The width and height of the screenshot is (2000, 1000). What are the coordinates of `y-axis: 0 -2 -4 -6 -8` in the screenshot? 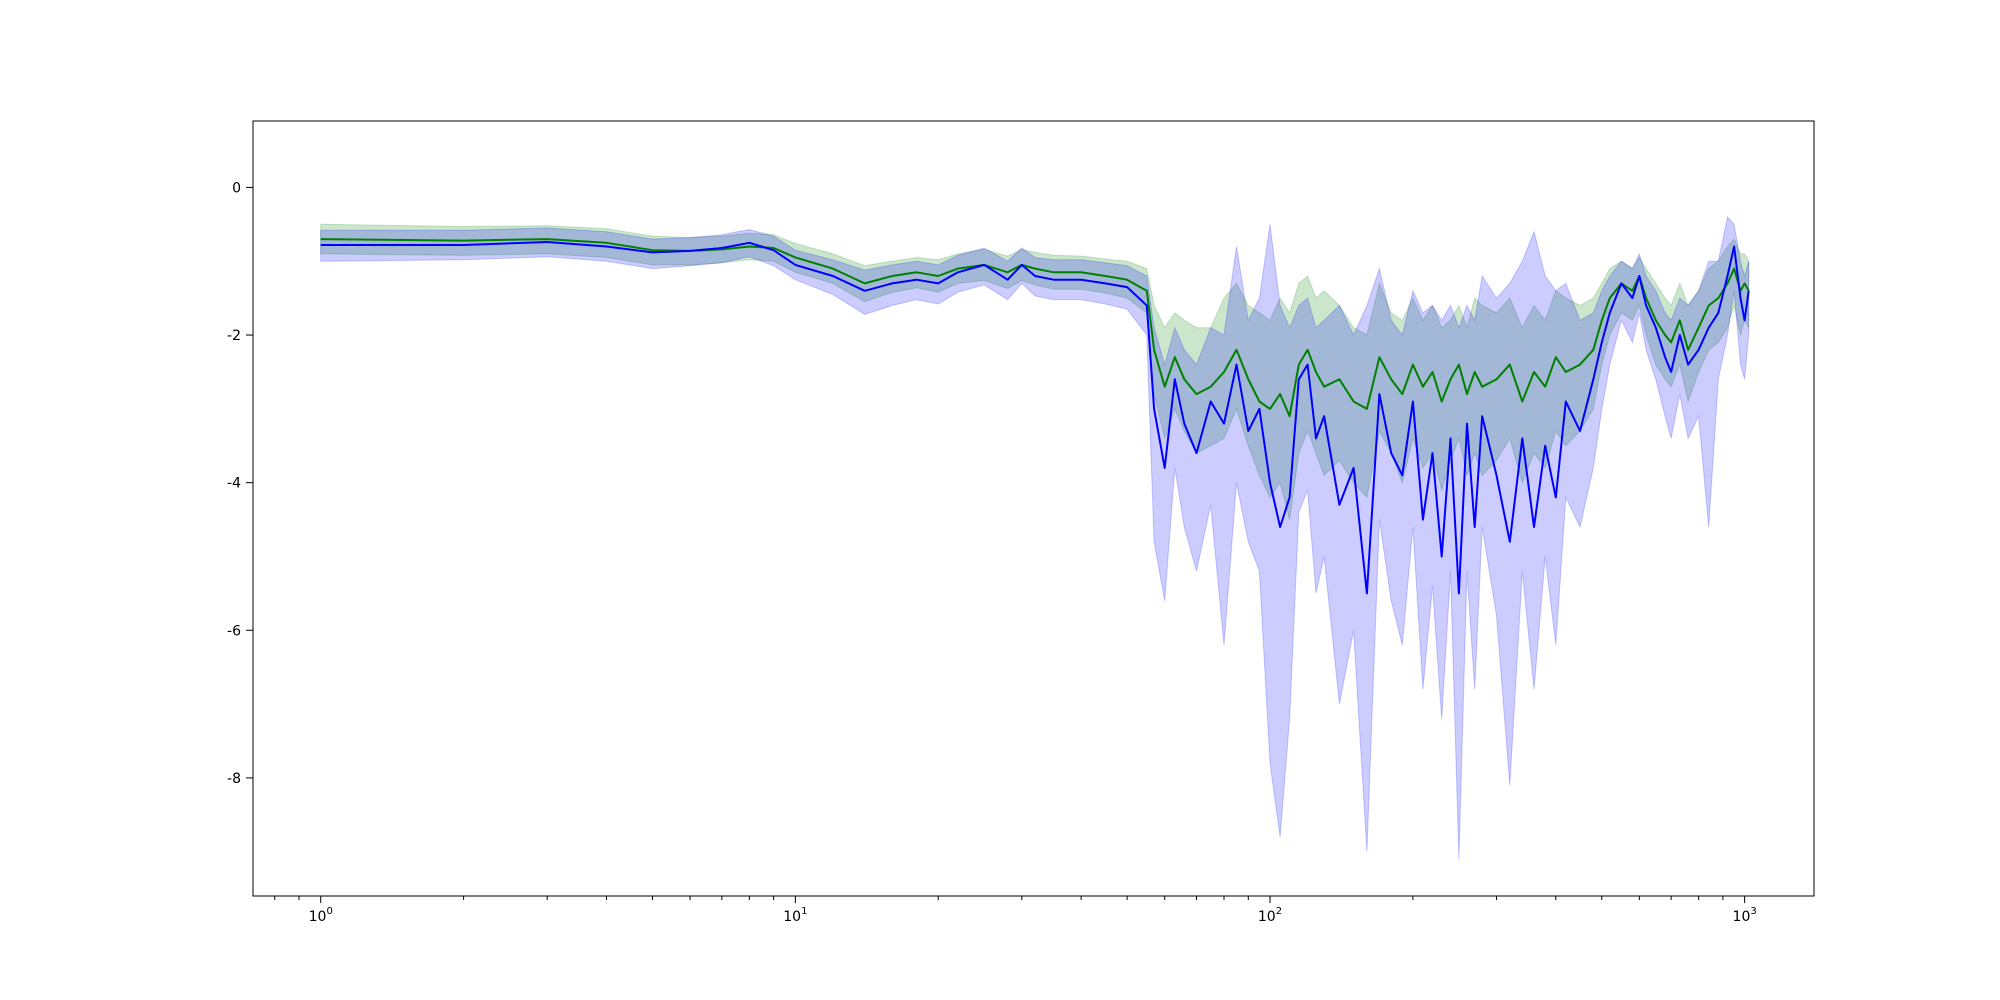 It's located at (240, 483).